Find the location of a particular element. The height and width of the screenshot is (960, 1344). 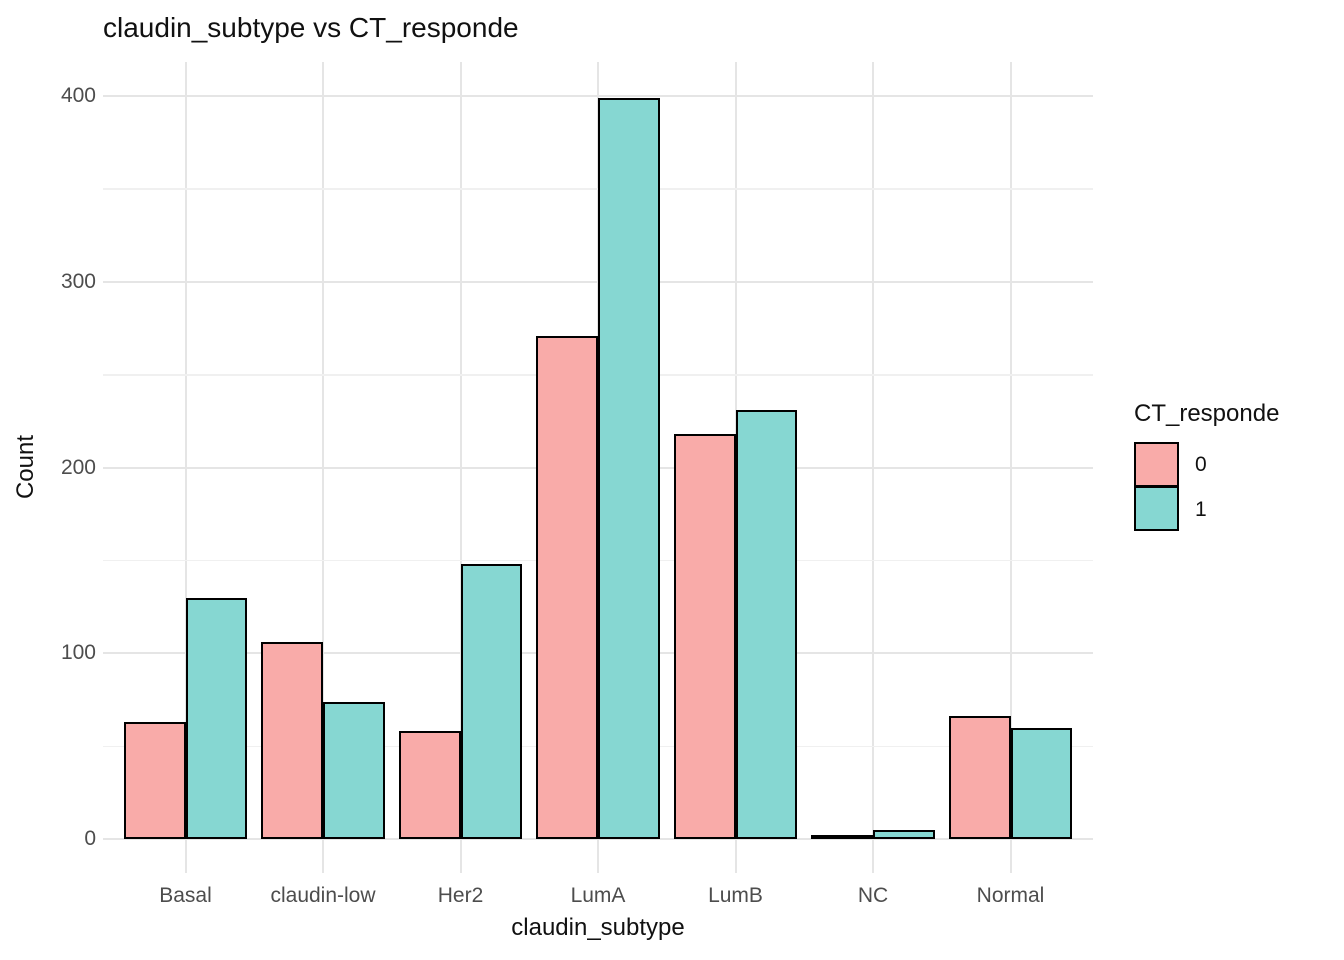

legend-item-label: 1 is located at coordinates (1201, 509).